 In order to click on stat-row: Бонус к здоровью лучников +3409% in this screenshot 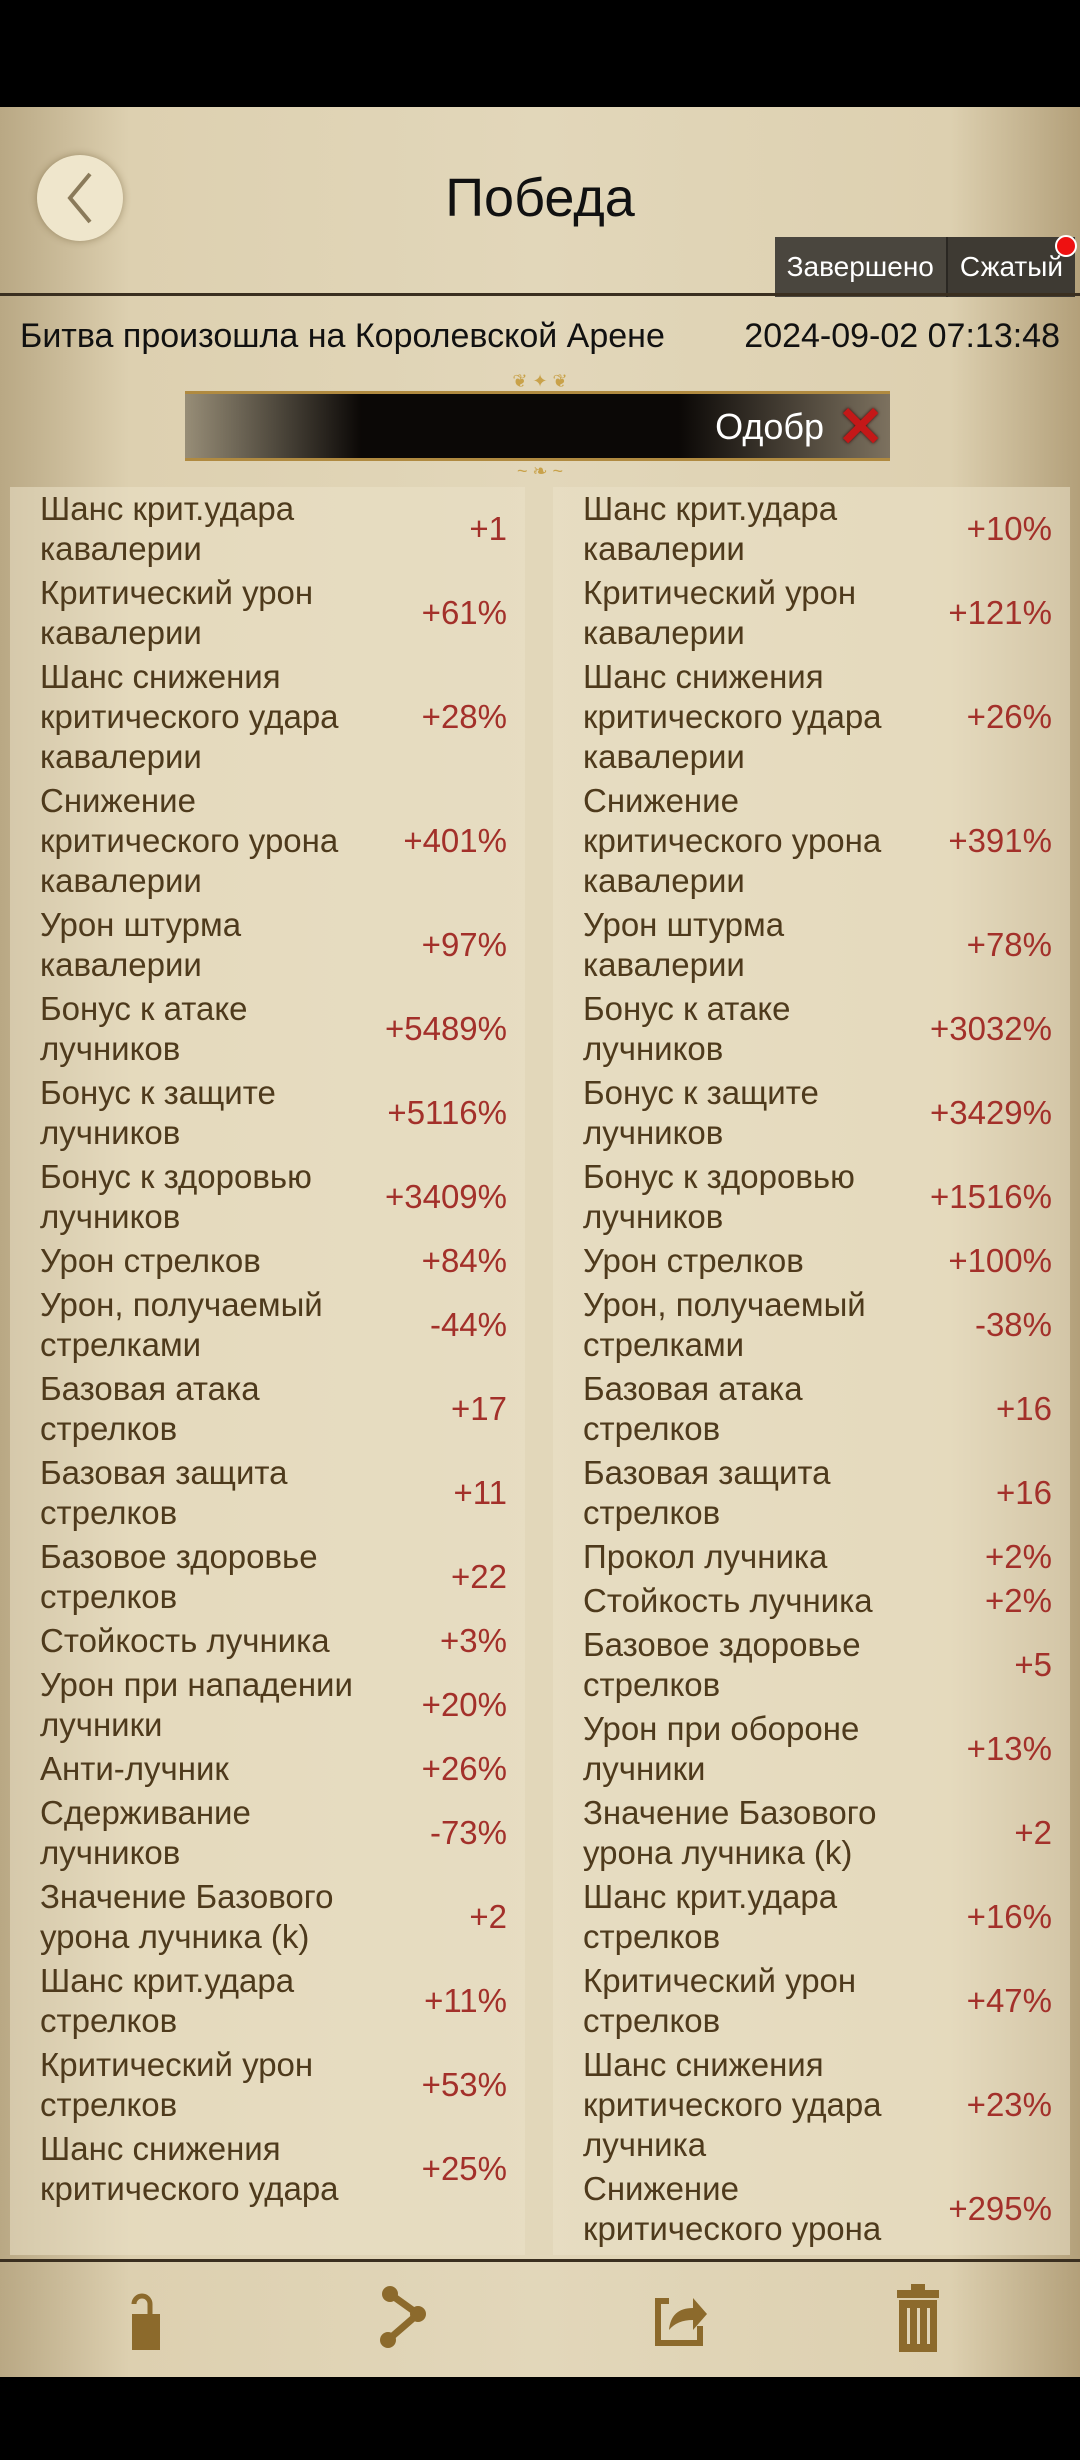, I will do `click(267, 1197)`.